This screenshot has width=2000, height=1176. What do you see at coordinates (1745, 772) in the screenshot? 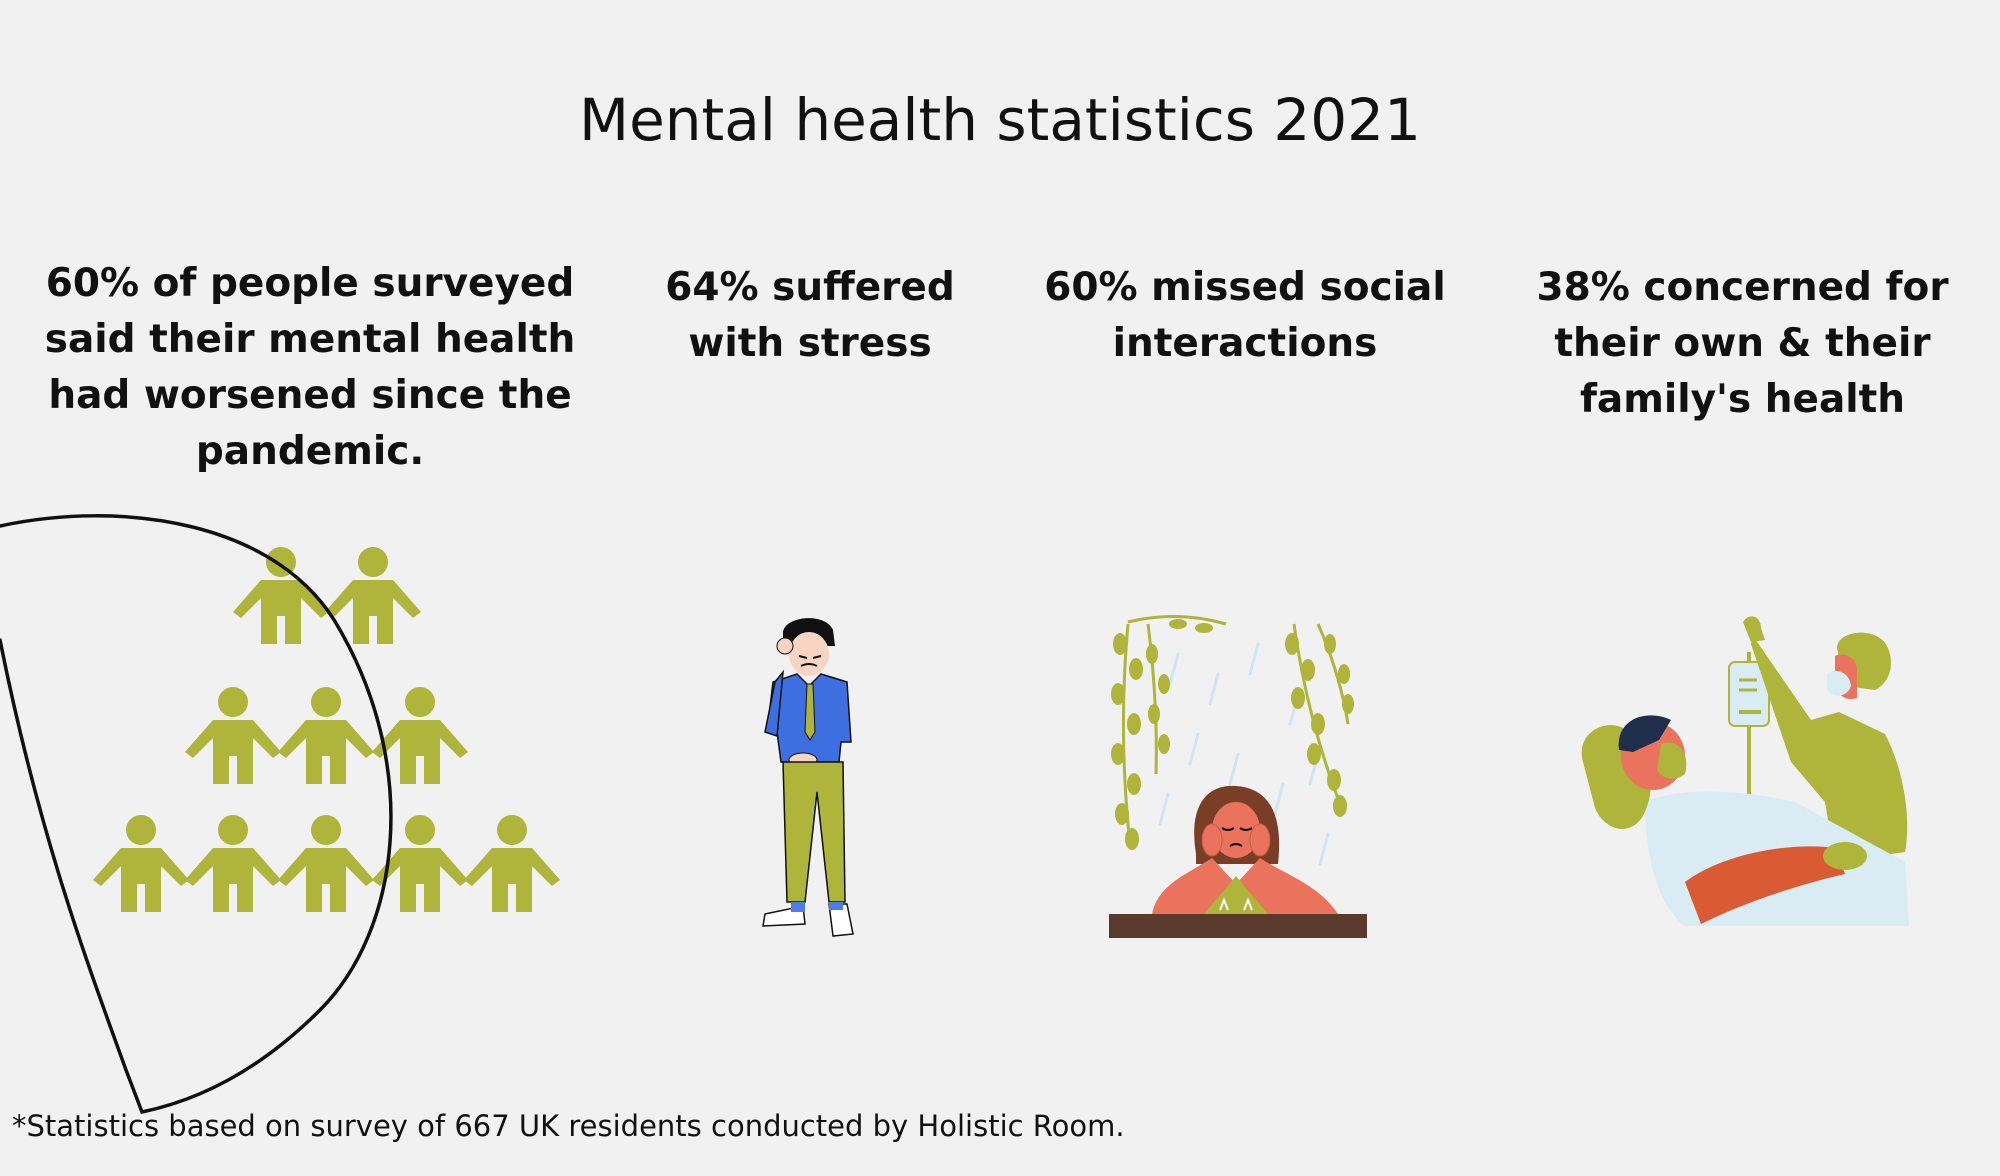
I see `hospital-patient-icon` at bounding box center [1745, 772].